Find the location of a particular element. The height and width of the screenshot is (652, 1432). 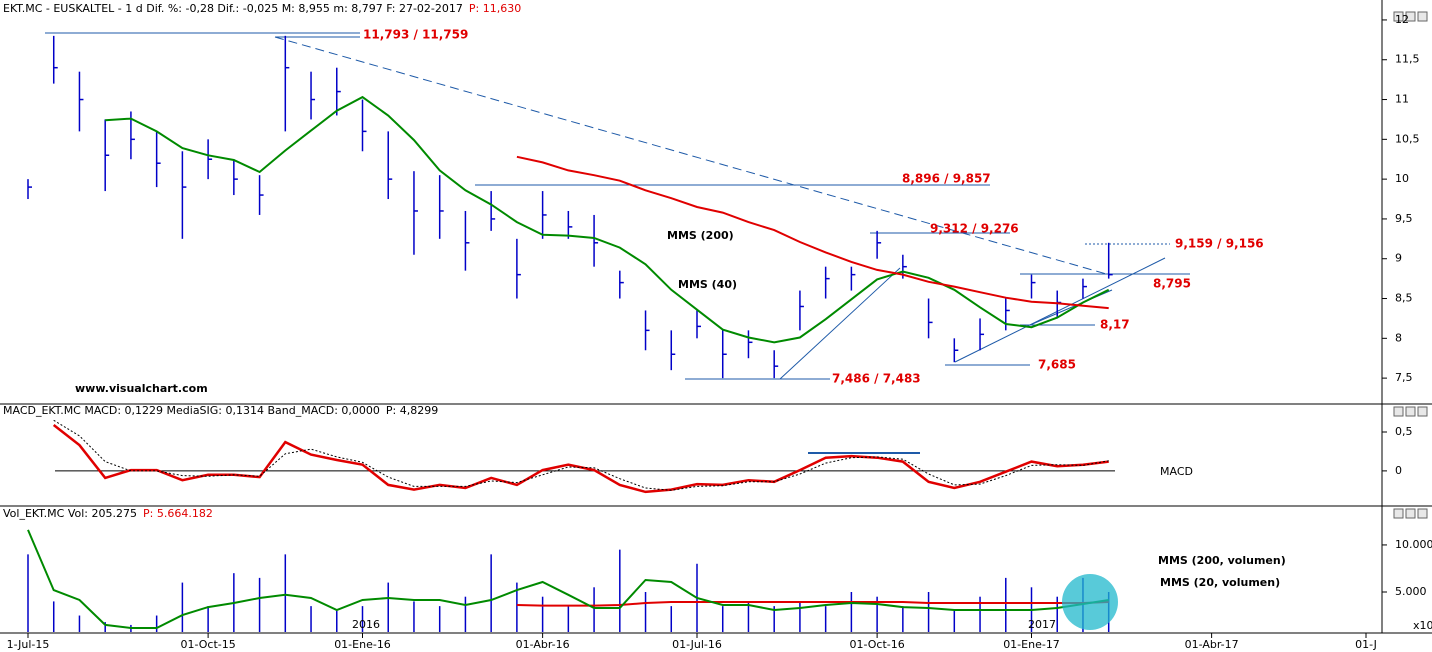

x-tick-label: 01-Oct-16 is located at coordinates (876, 644).